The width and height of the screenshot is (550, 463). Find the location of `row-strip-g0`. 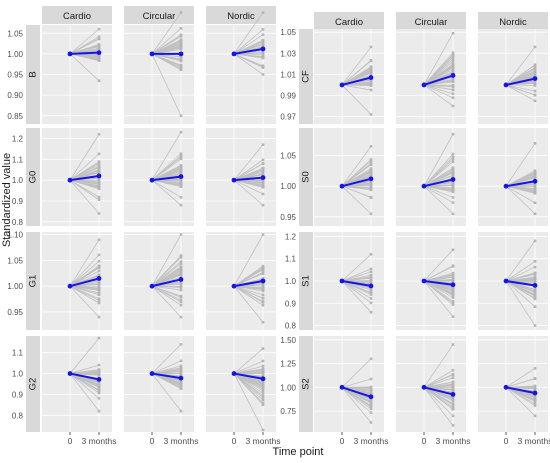

row-strip-g0 is located at coordinates (33, 177).